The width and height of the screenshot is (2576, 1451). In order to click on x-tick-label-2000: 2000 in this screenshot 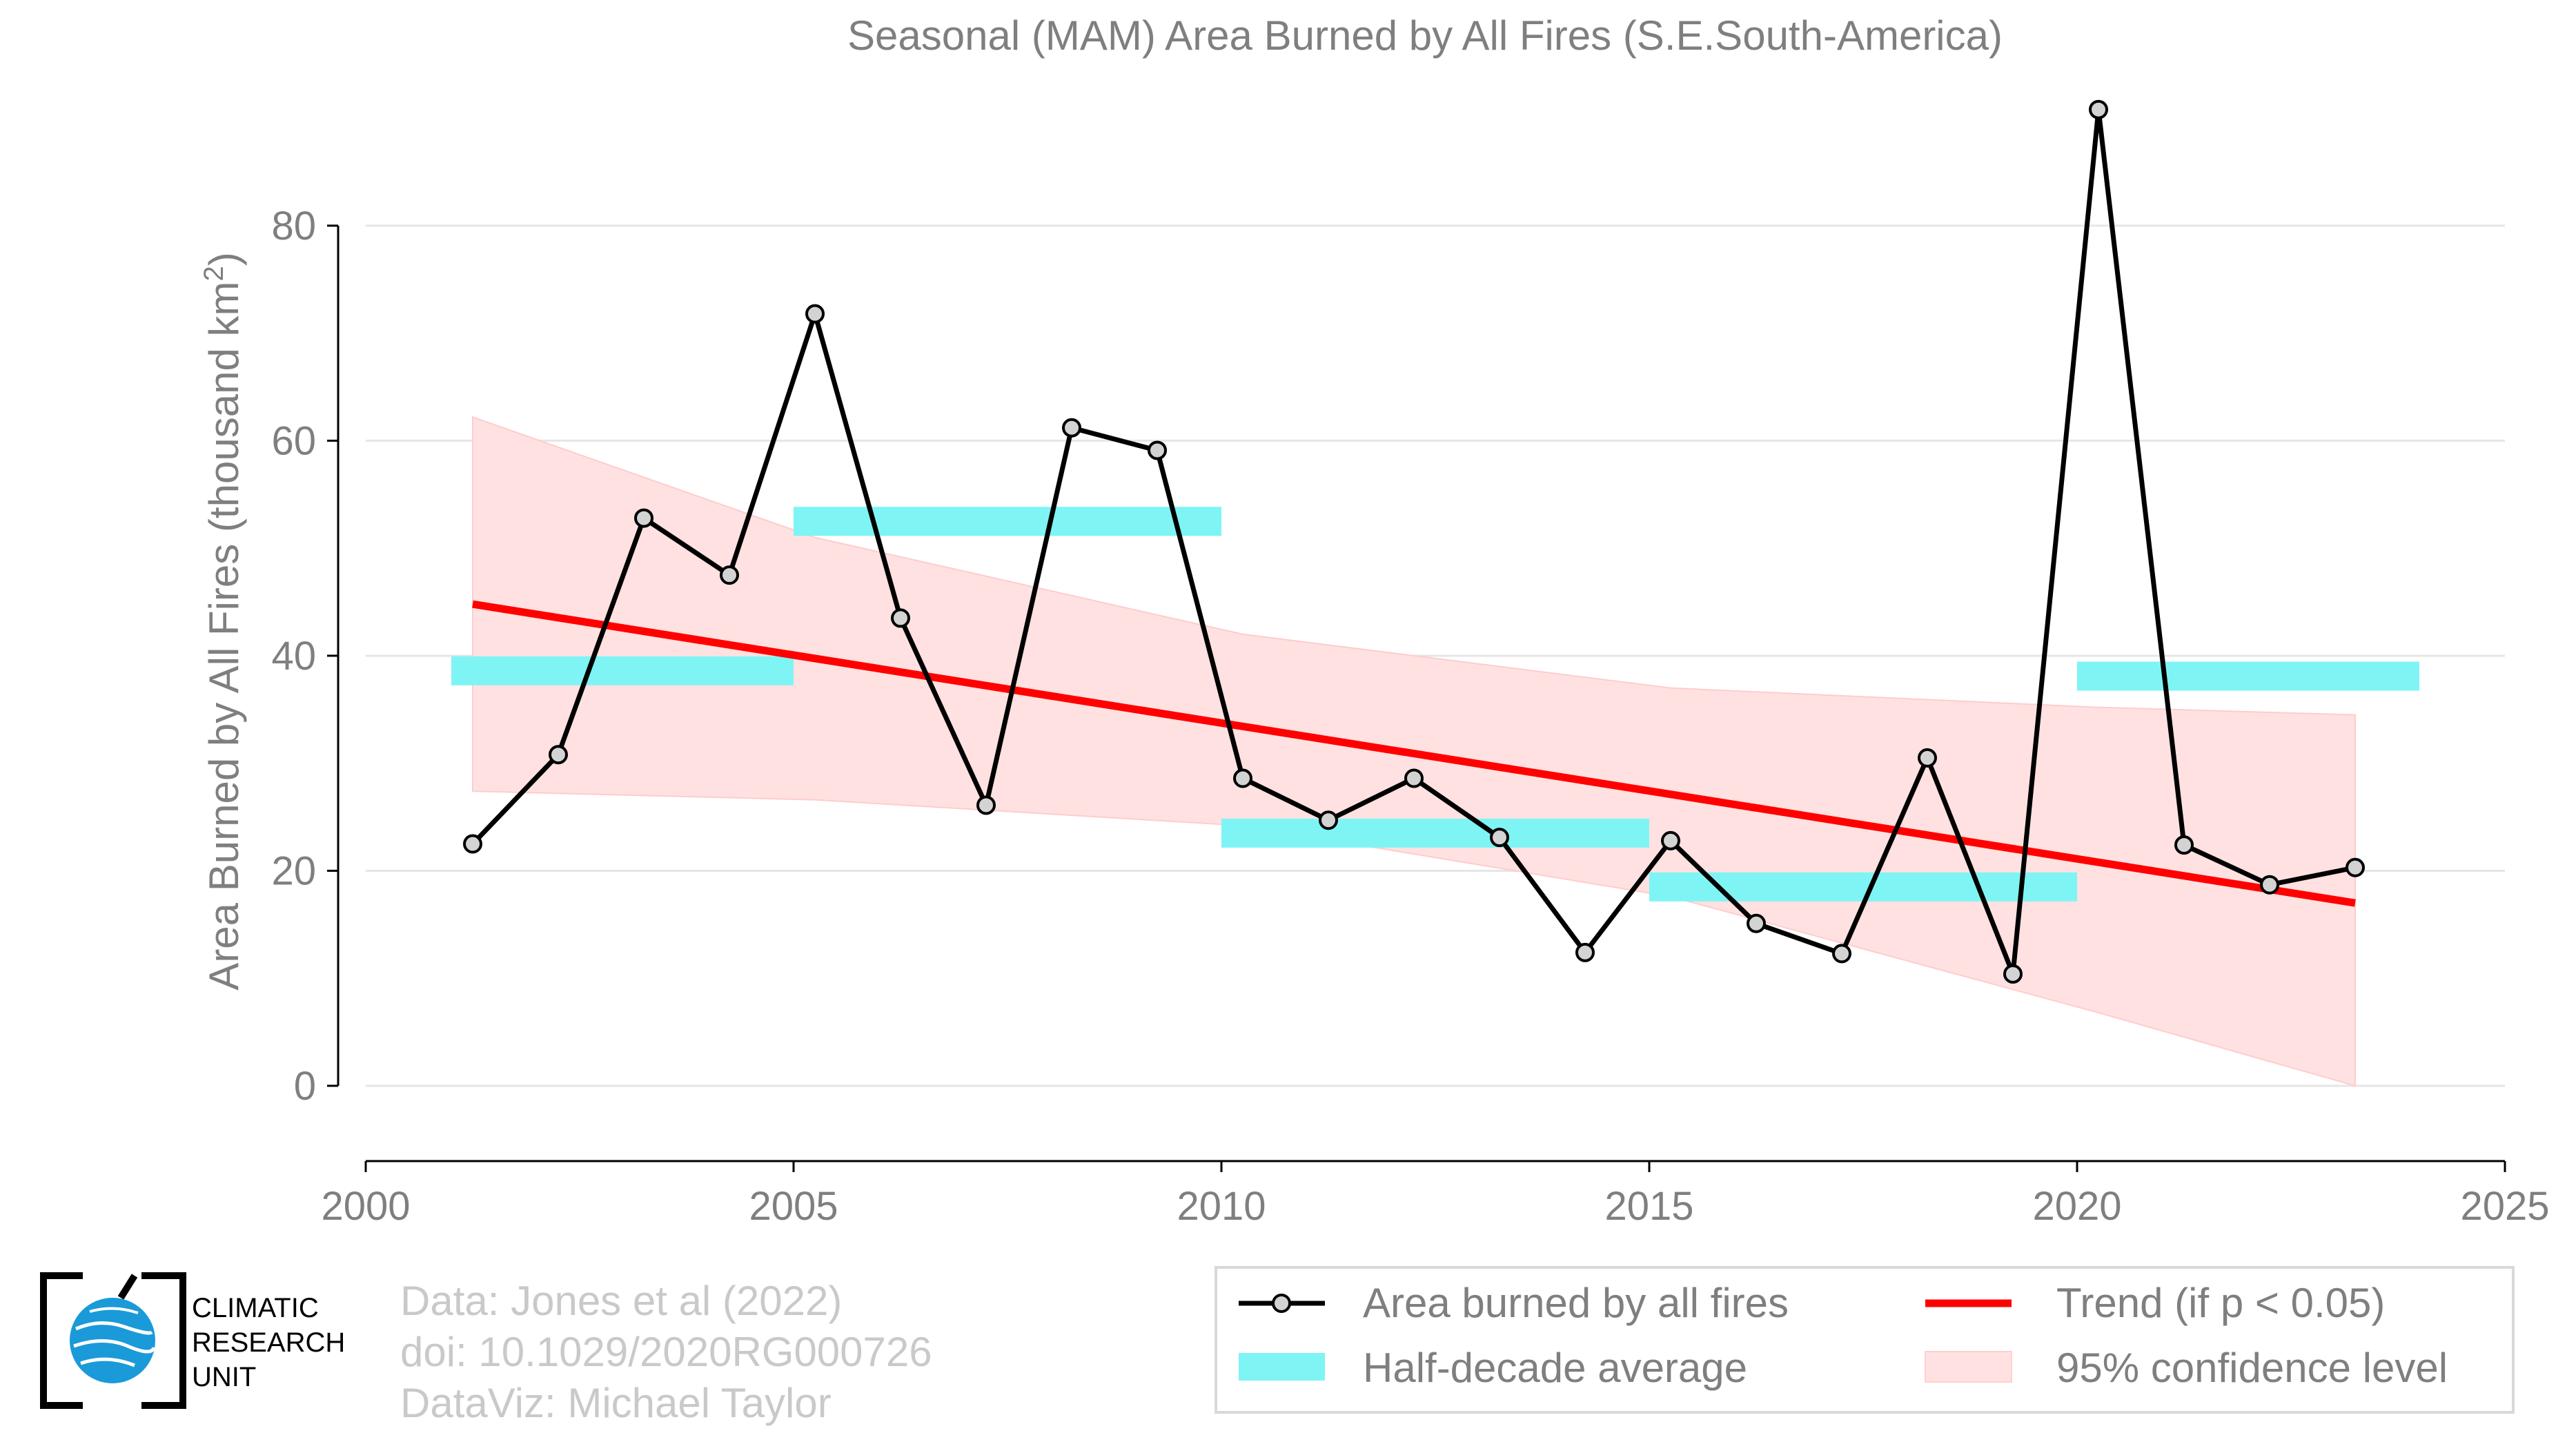, I will do `click(365, 1206)`.